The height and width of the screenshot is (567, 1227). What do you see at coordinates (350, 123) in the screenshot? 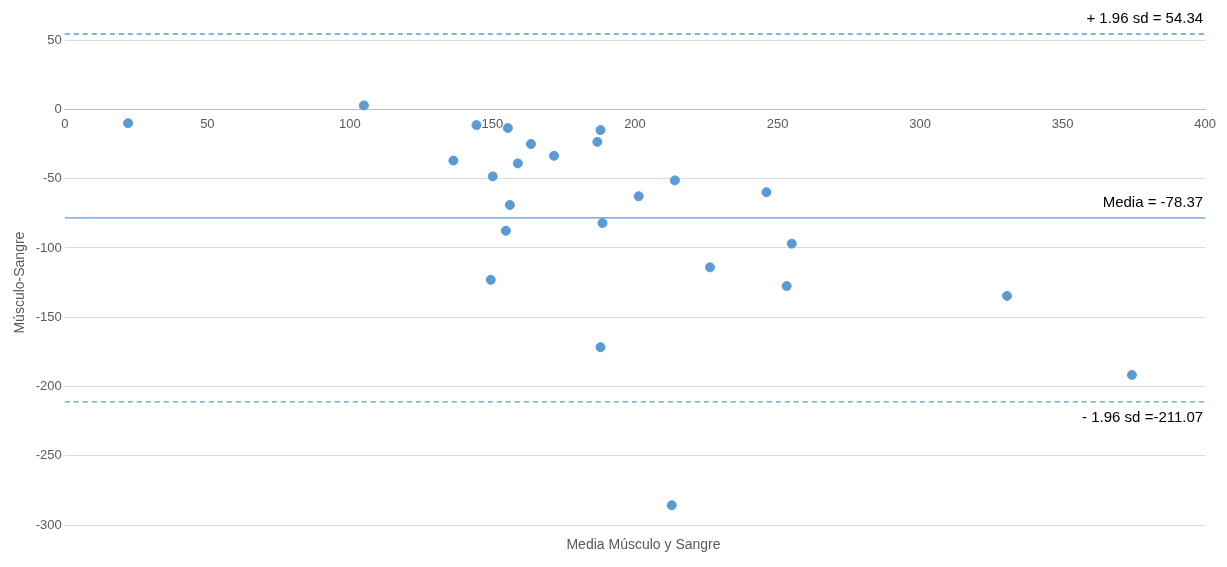
I see `x-tick-label: 100` at bounding box center [350, 123].